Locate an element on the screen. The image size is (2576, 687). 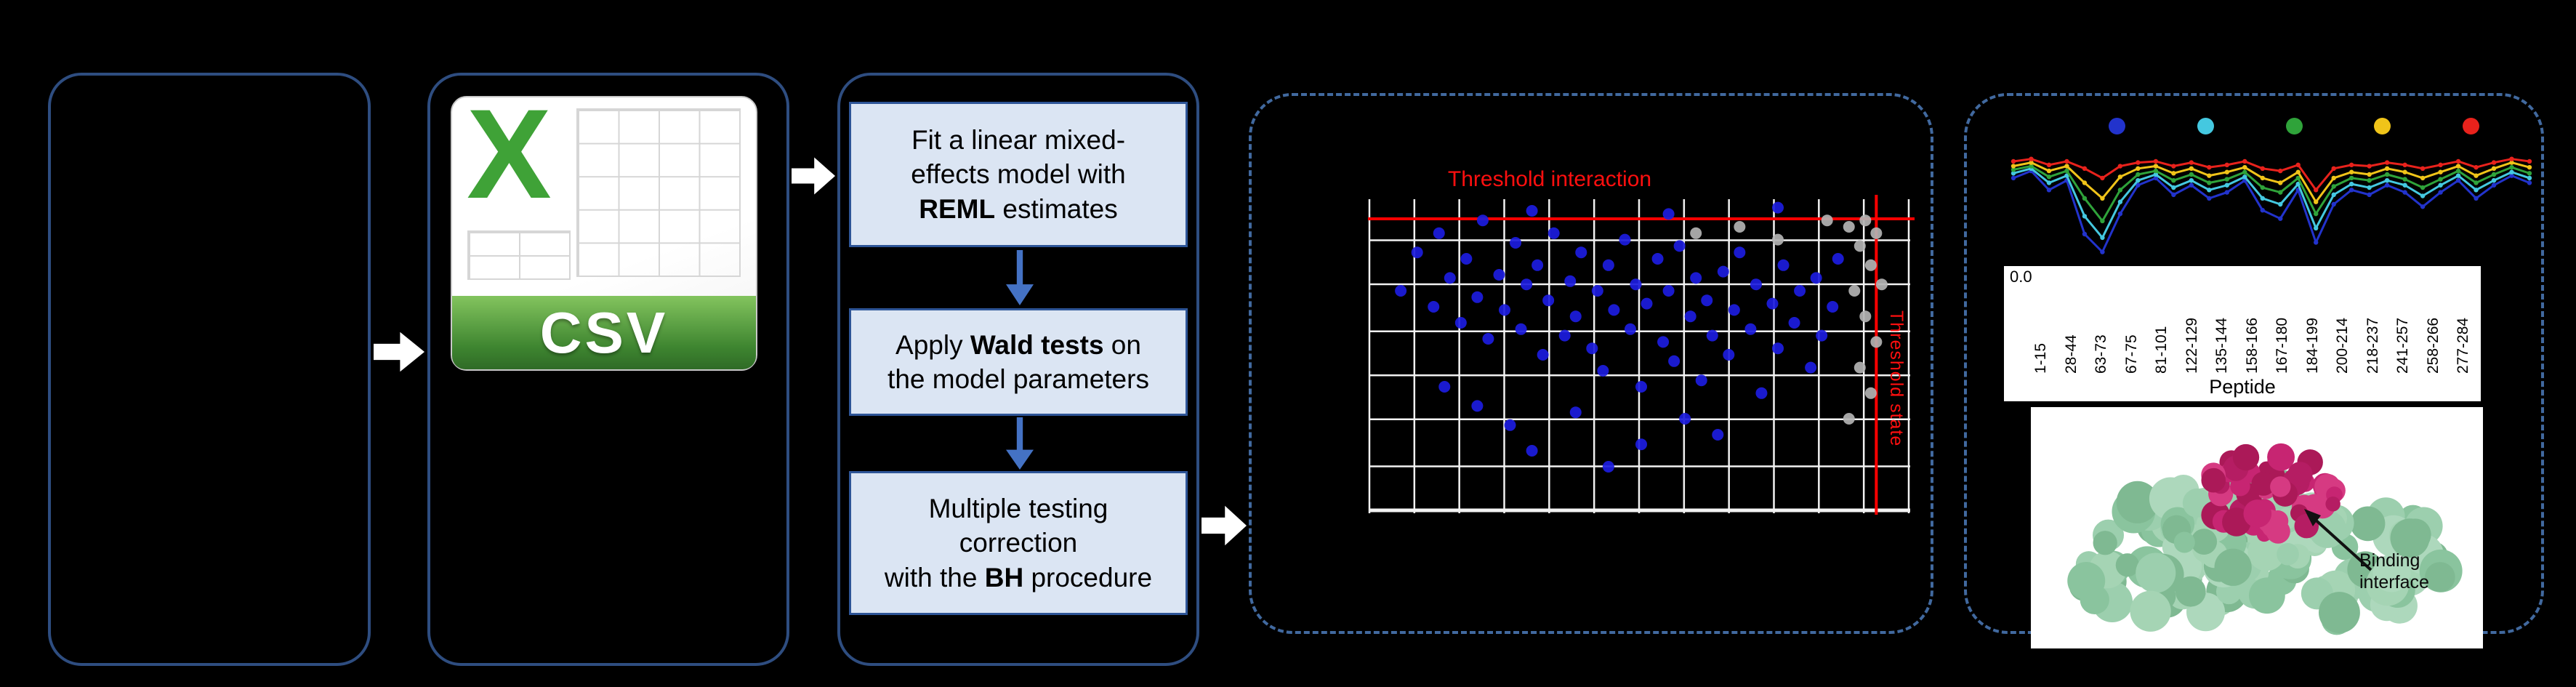
scatter-title: Threshold interaction is located at coordinates (1549, 179).